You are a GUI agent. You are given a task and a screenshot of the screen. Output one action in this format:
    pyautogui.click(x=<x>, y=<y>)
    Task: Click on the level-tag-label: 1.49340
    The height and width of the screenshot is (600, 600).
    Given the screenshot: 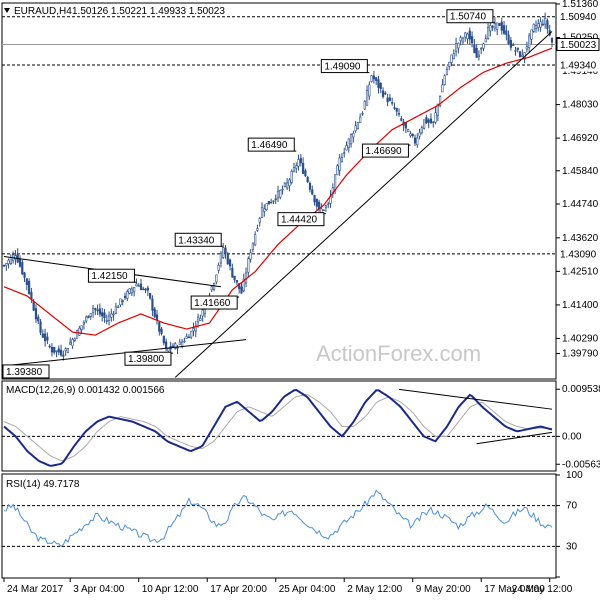 What is the action you would take?
    pyautogui.click(x=578, y=66)
    